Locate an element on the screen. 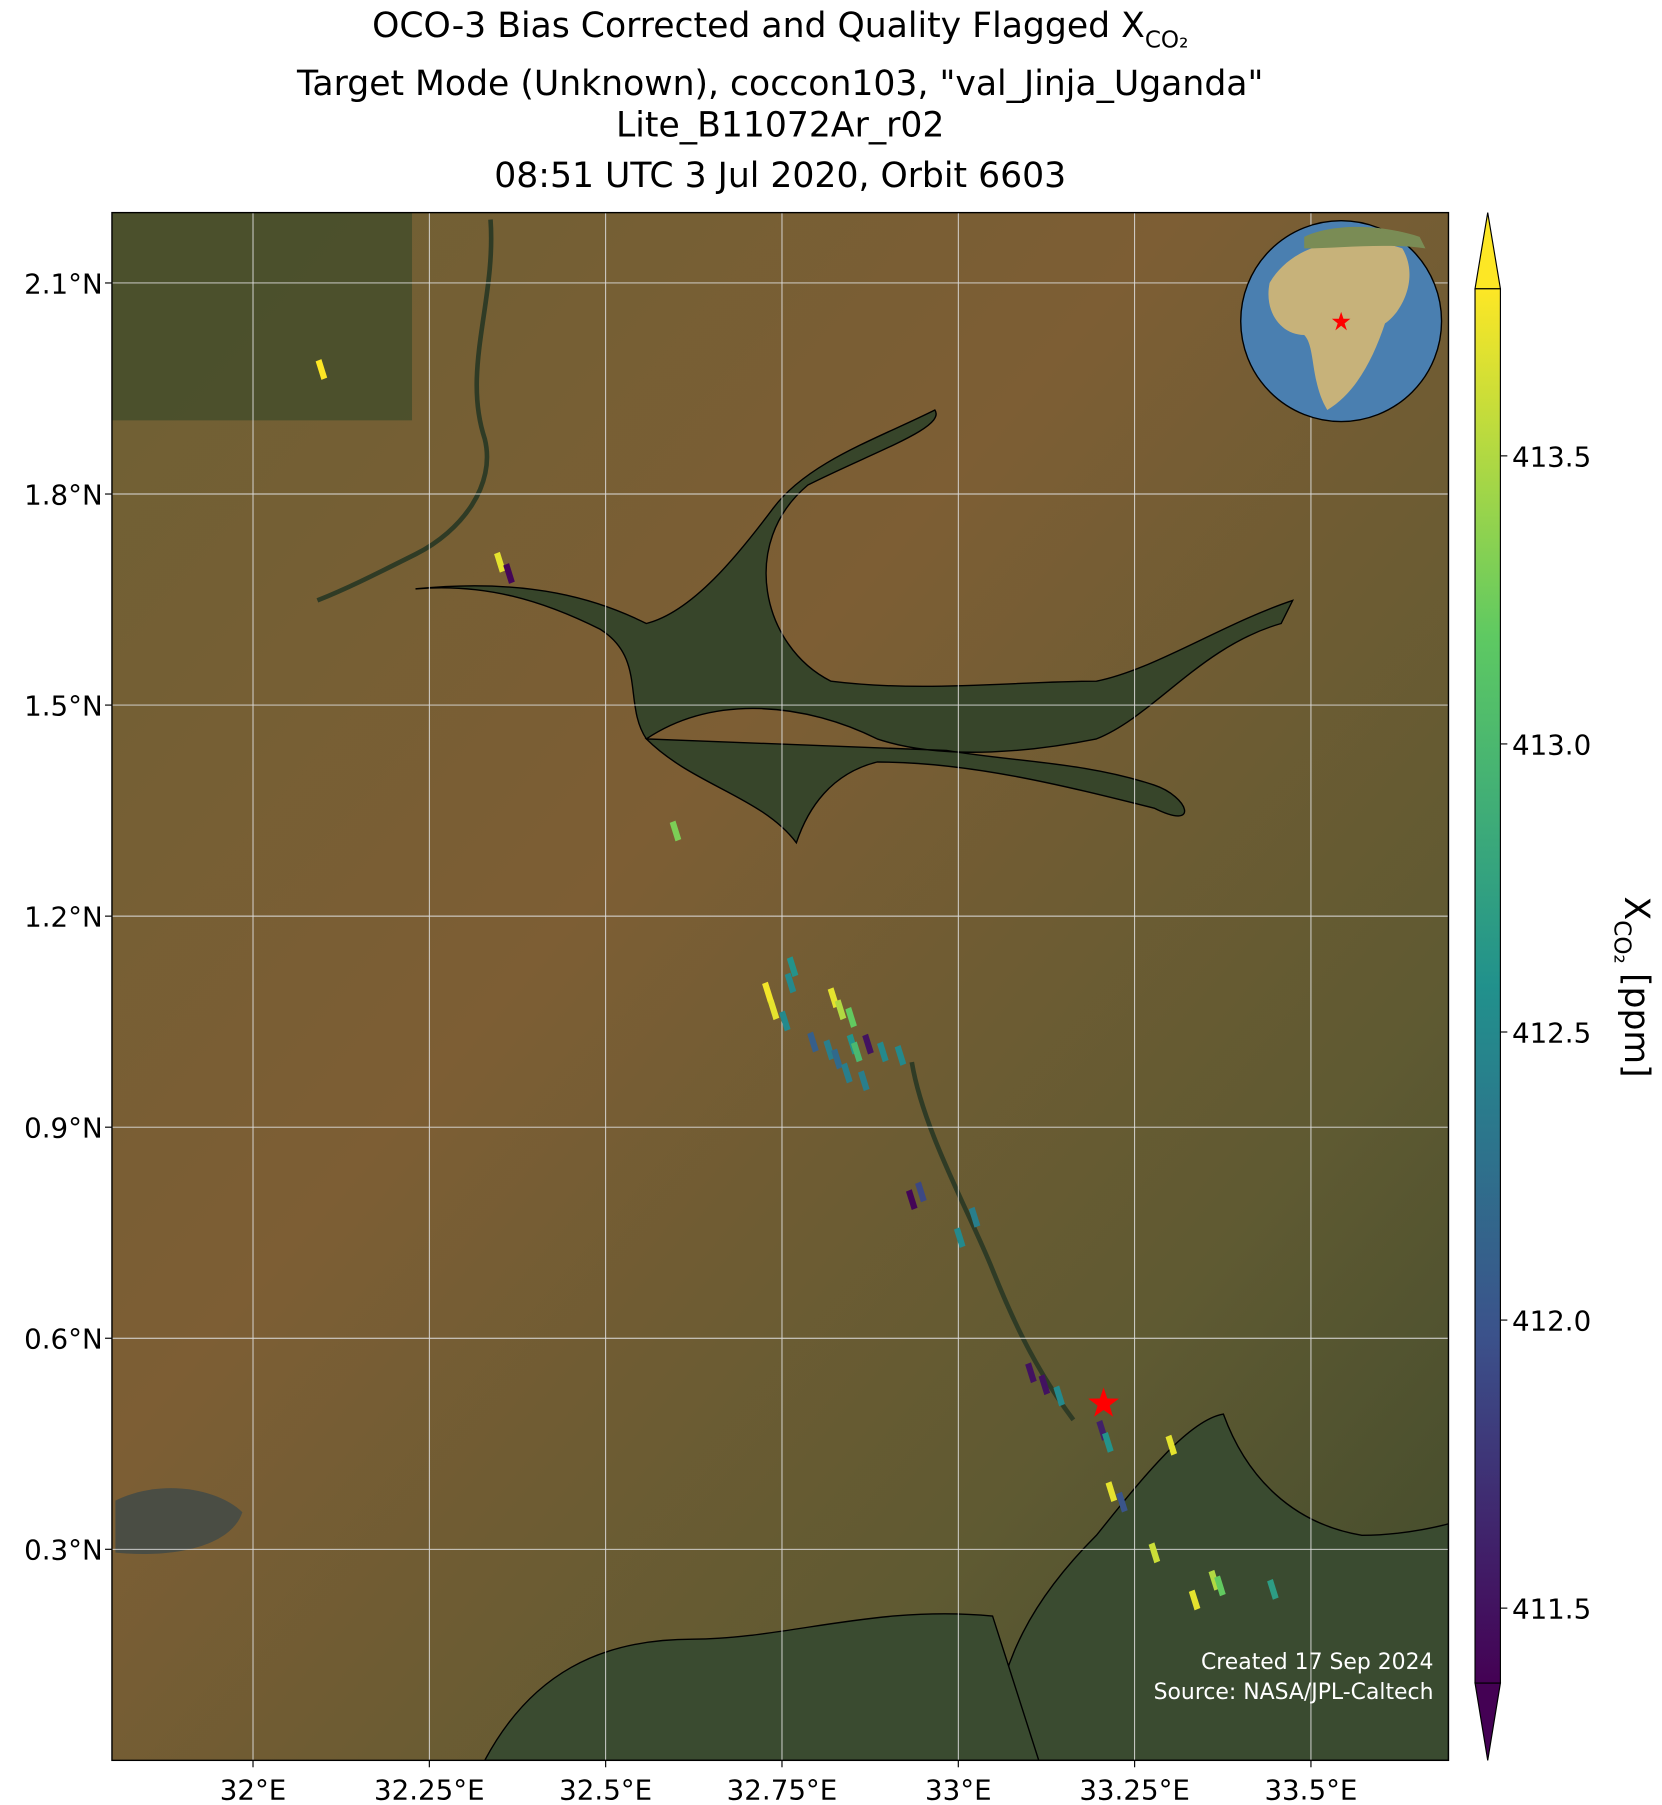 The width and height of the screenshot is (1662, 1805). colorbar-tick-label: 413.5 is located at coordinates (1551, 456).